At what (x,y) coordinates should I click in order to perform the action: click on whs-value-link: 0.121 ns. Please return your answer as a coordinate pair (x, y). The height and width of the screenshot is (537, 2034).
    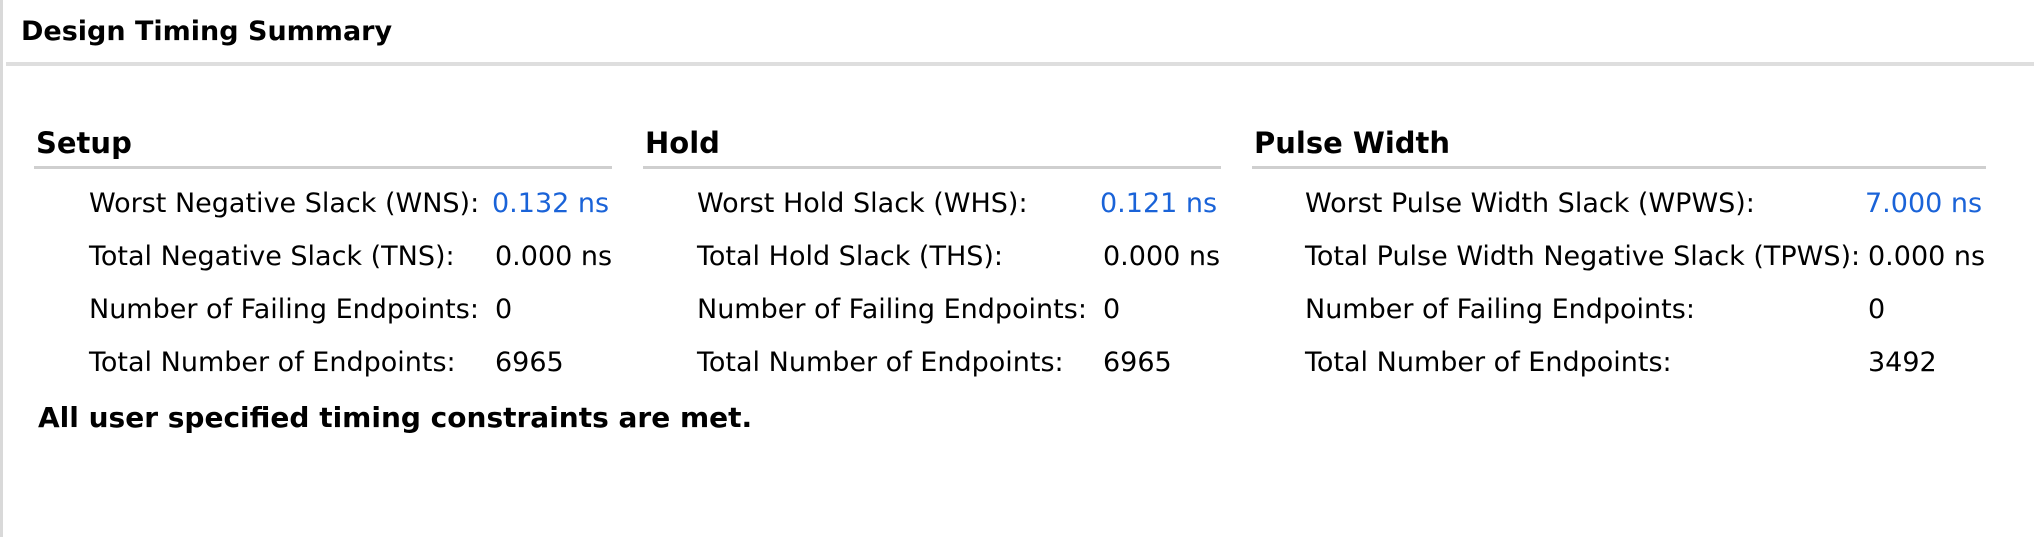
    Looking at the image, I should click on (1159, 203).